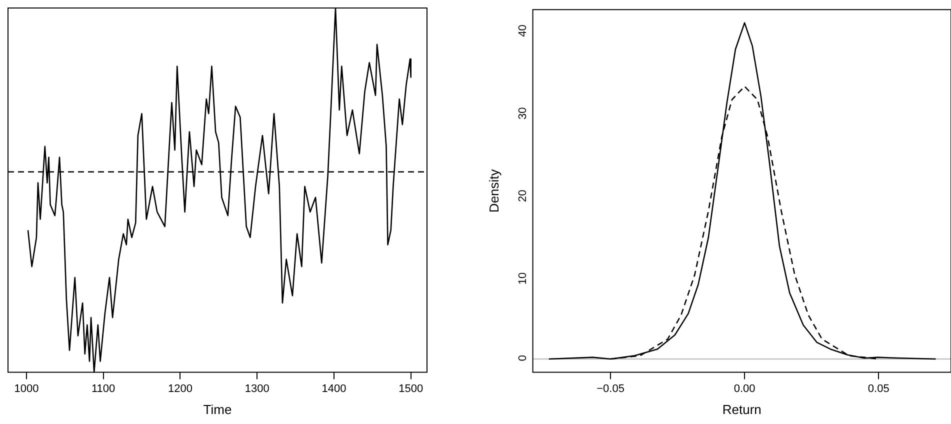 This screenshot has width=951, height=424. I want to click on y-tick-label: 30, so click(522, 113).